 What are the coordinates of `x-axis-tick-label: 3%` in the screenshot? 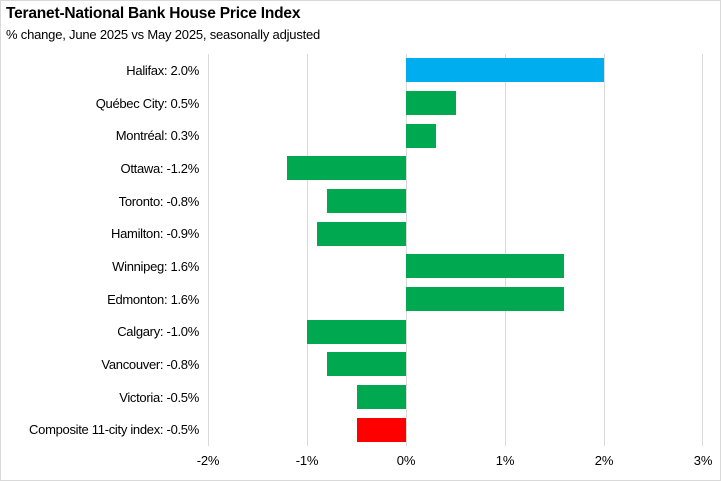 It's located at (703, 460).